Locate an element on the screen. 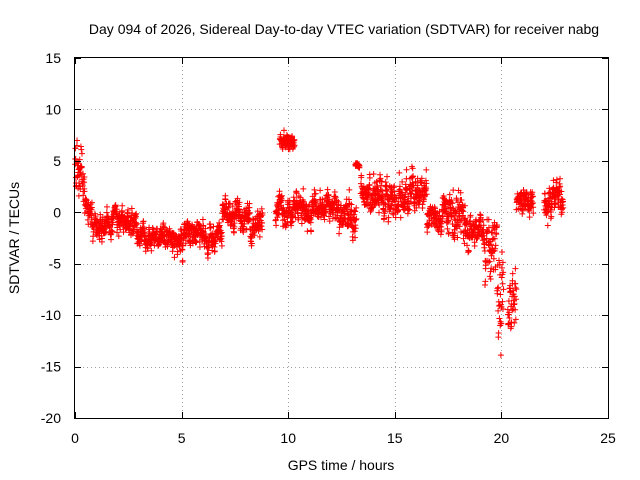 This screenshot has height=480, width=640. x-tick-label: 25 is located at coordinates (608, 438).